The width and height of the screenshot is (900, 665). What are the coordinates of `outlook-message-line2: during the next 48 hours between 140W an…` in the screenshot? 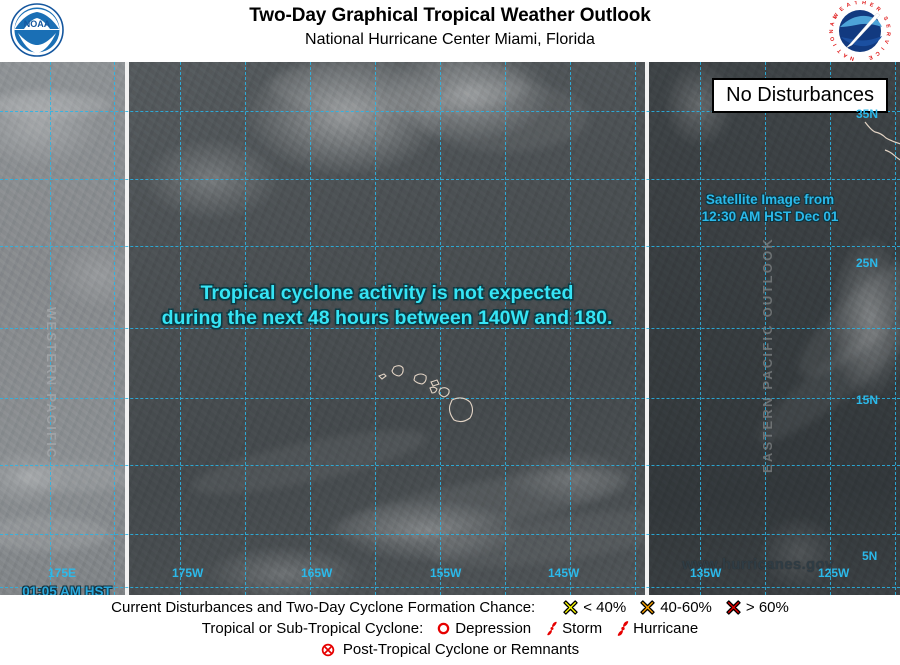 It's located at (387, 318).